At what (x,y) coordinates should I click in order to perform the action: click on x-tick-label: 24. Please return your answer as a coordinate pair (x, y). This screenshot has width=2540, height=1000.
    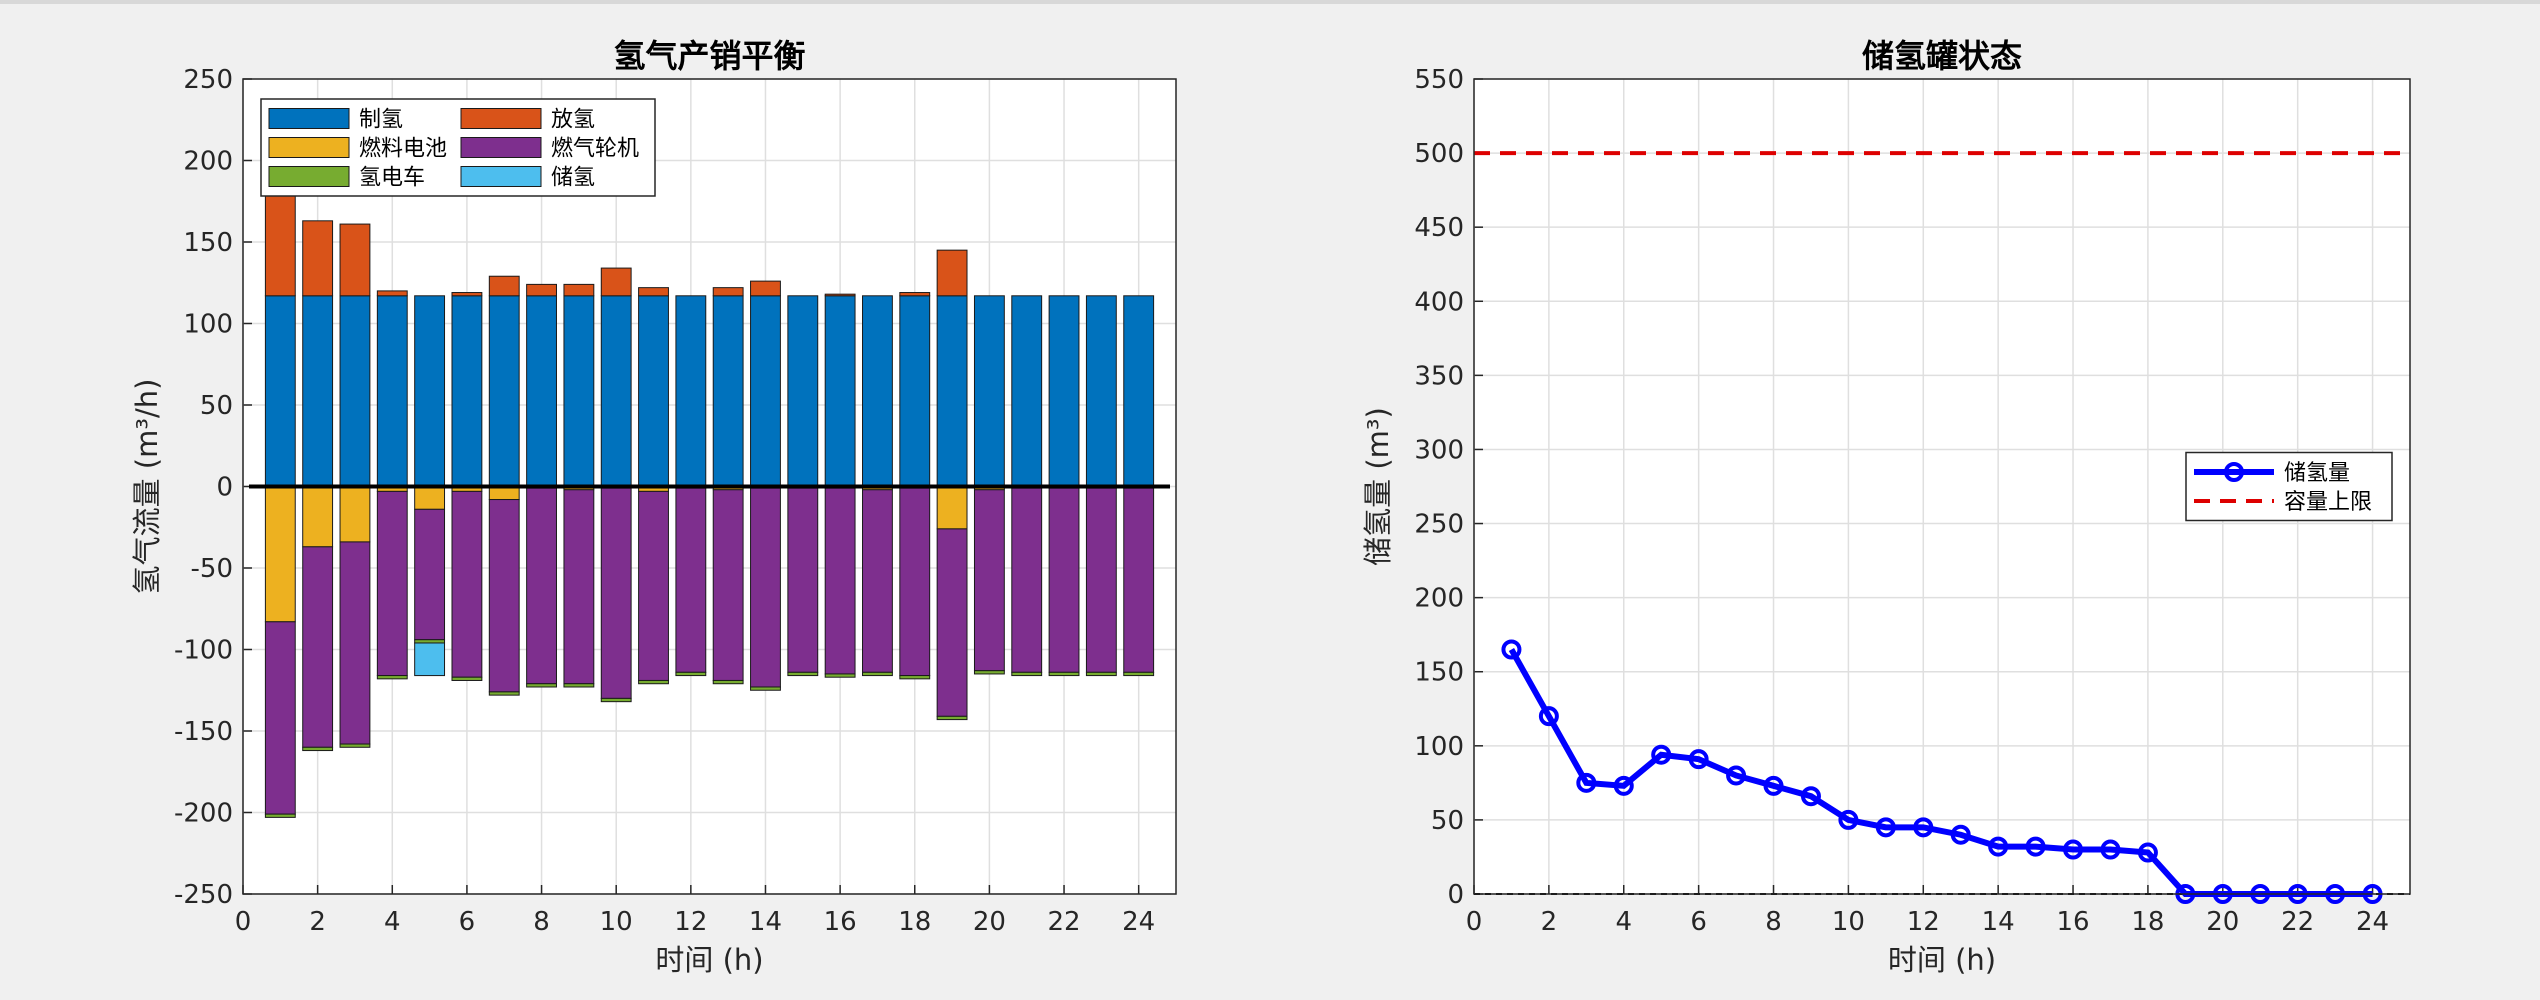
    Looking at the image, I should click on (2372, 922).